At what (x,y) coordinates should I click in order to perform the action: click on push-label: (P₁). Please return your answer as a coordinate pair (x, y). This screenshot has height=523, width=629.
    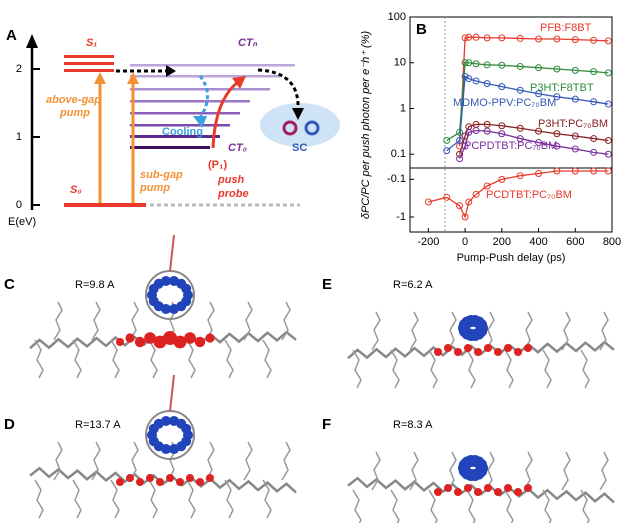
    Looking at the image, I should click on (218, 165).